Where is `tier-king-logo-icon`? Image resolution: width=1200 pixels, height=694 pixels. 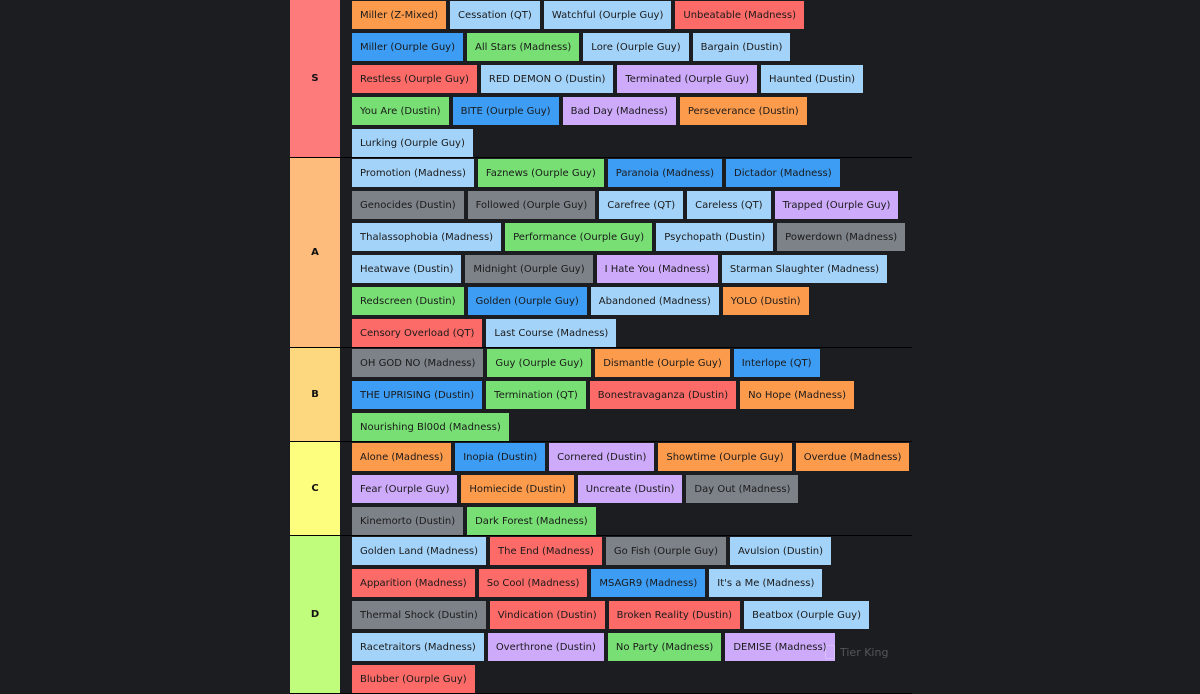
tier-king-logo-icon is located at coordinates (830, 652).